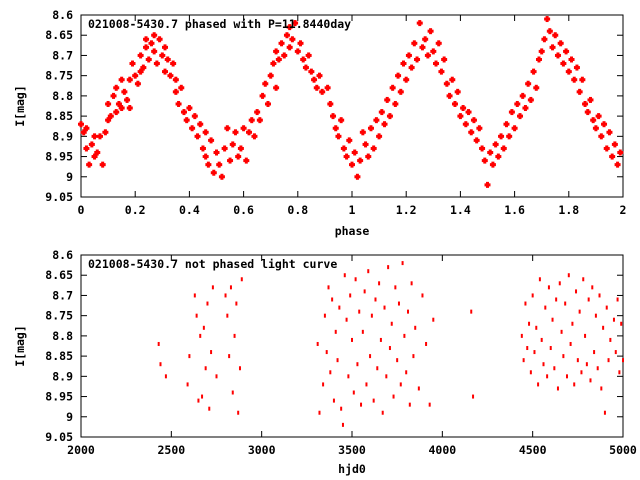 The height and width of the screenshot is (480, 640). I want to click on x-axis-label: hjd0, so click(352, 469).